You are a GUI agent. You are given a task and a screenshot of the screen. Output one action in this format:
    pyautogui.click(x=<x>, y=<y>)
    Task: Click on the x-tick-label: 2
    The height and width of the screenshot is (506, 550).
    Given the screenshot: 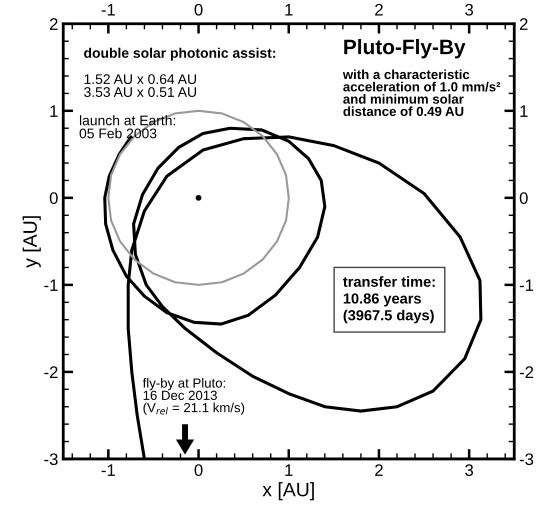 What is the action you would take?
    pyautogui.click(x=379, y=470)
    